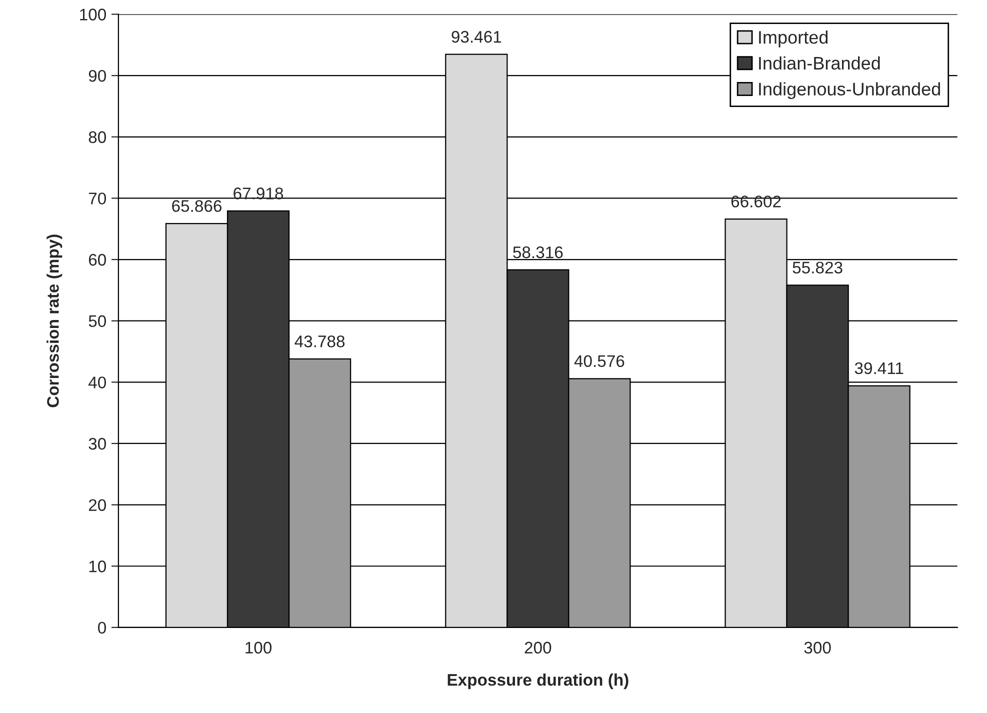 This screenshot has width=987, height=713. I want to click on y-axis-title: Corrossion rate (mpy), so click(54, 321).